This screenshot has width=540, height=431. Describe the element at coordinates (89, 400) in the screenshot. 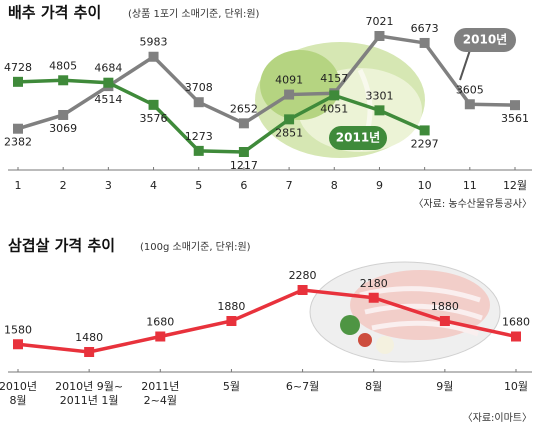

I see `x-tick-label: 2011년 1월` at that location.